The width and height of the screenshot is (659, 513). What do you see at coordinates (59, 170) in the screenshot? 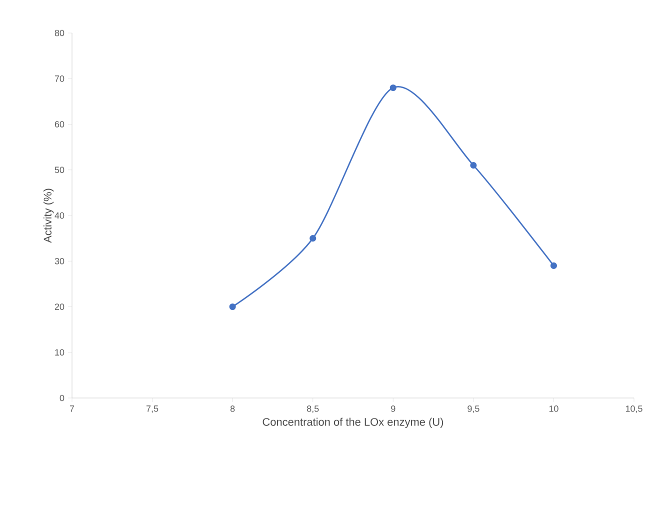
I see `y-tick-label: 50` at bounding box center [59, 170].